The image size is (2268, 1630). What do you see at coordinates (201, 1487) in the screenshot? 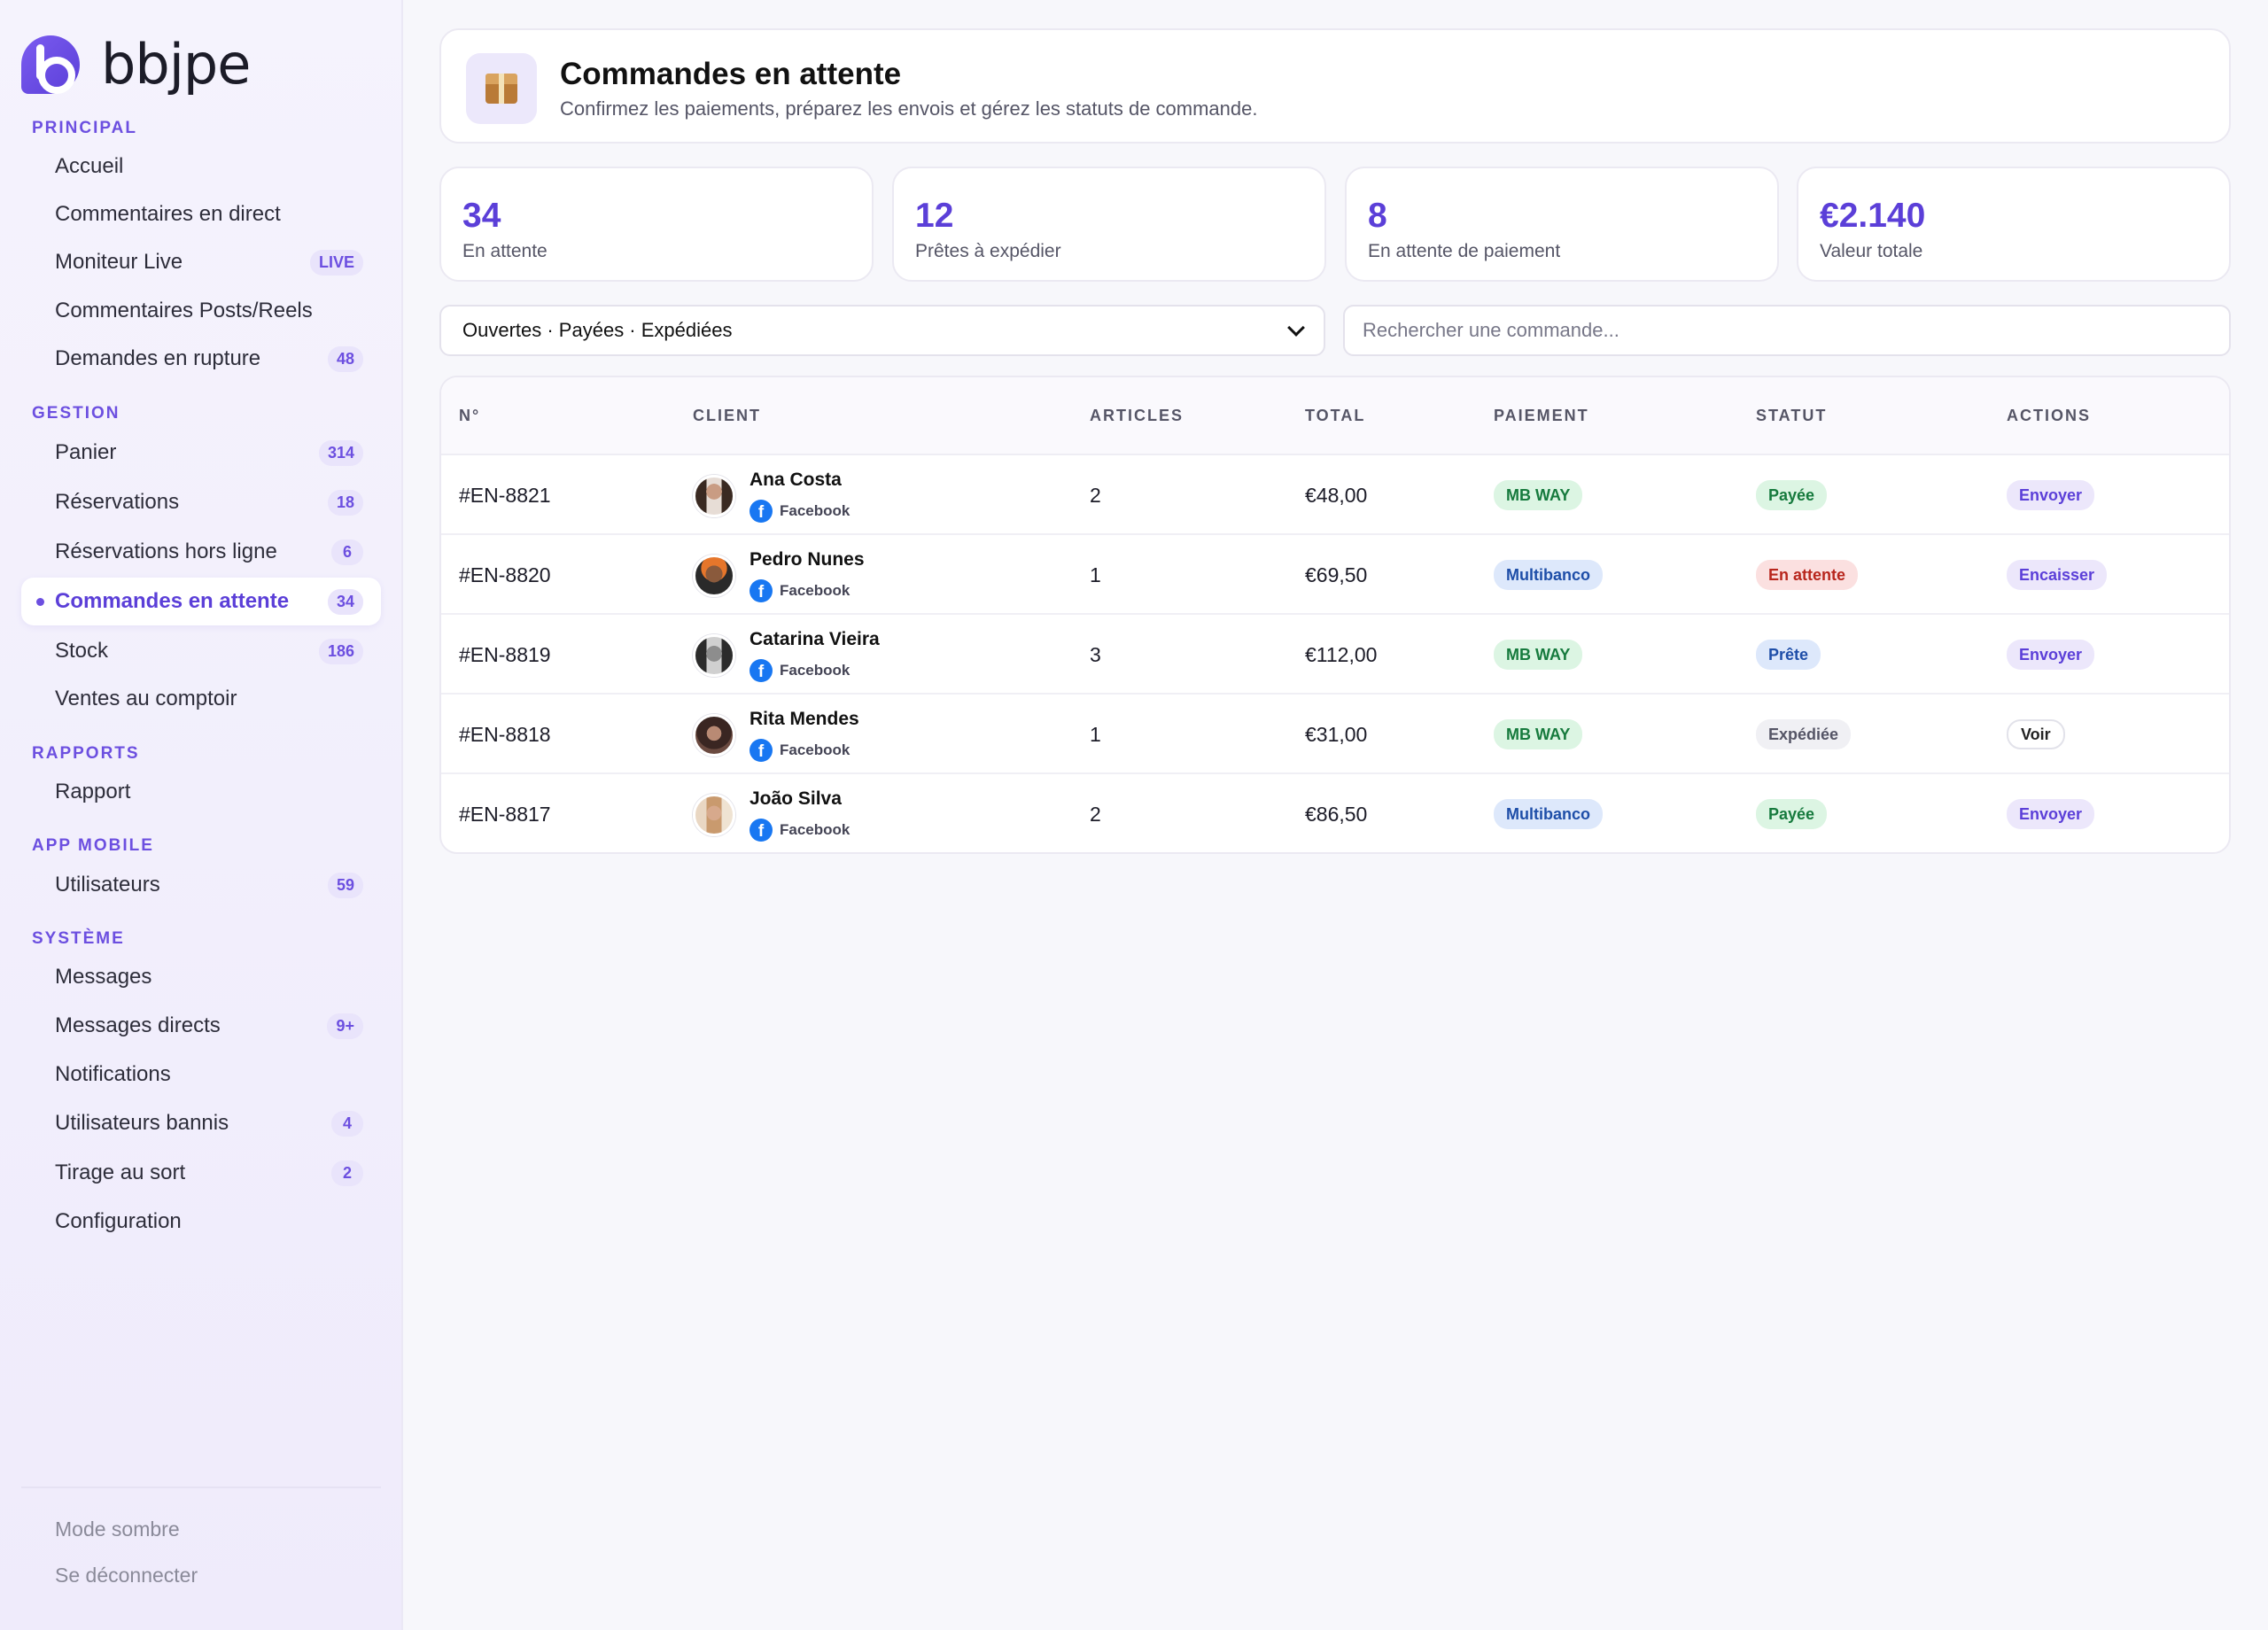
I see `sidebar-divider` at bounding box center [201, 1487].